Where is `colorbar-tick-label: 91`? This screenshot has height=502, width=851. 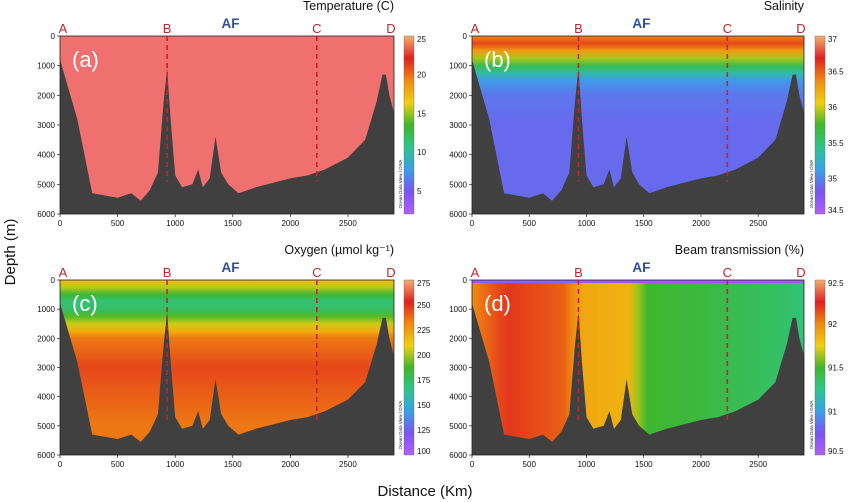
colorbar-tick-label: 91 is located at coordinates (832, 411).